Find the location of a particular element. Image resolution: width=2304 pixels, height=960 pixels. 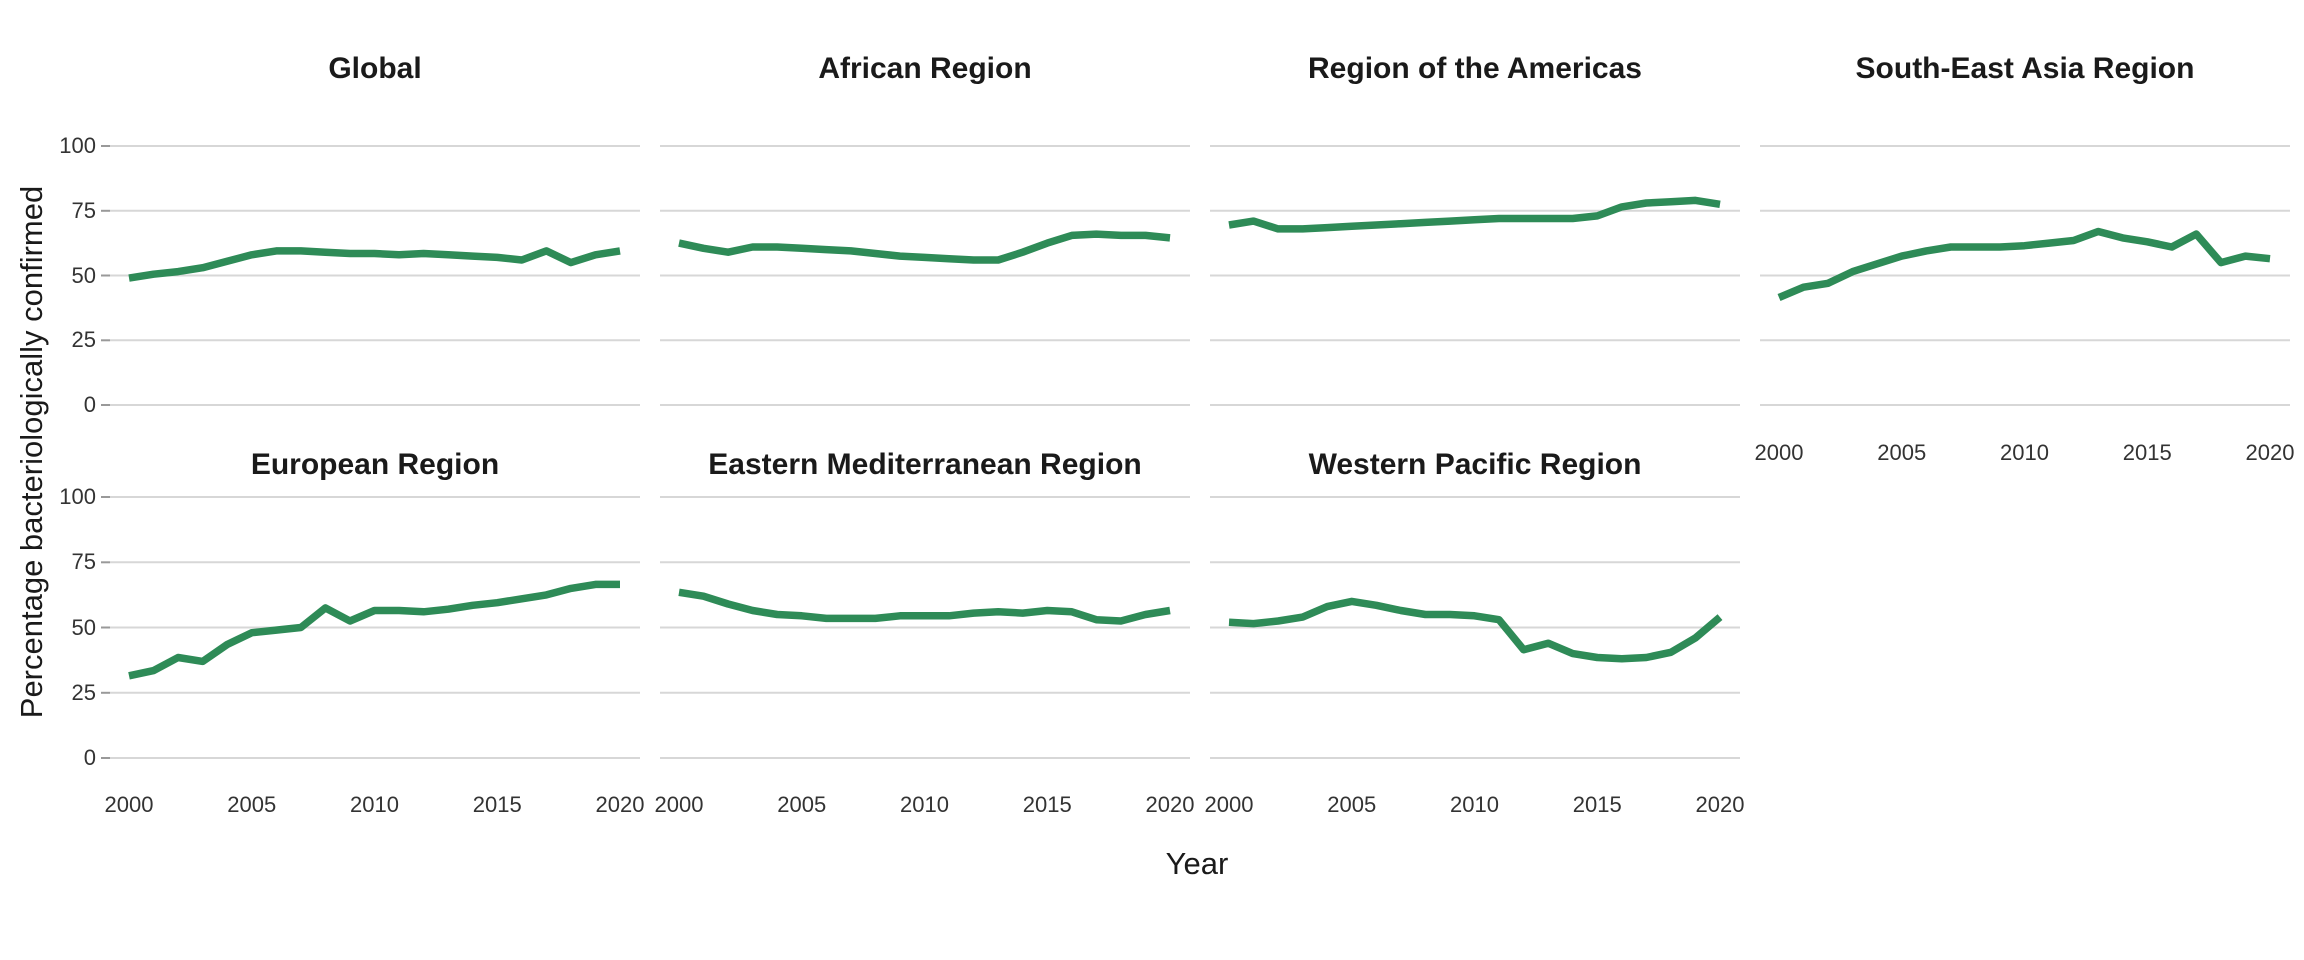

x-axis-title: Year is located at coordinates (1197, 863).